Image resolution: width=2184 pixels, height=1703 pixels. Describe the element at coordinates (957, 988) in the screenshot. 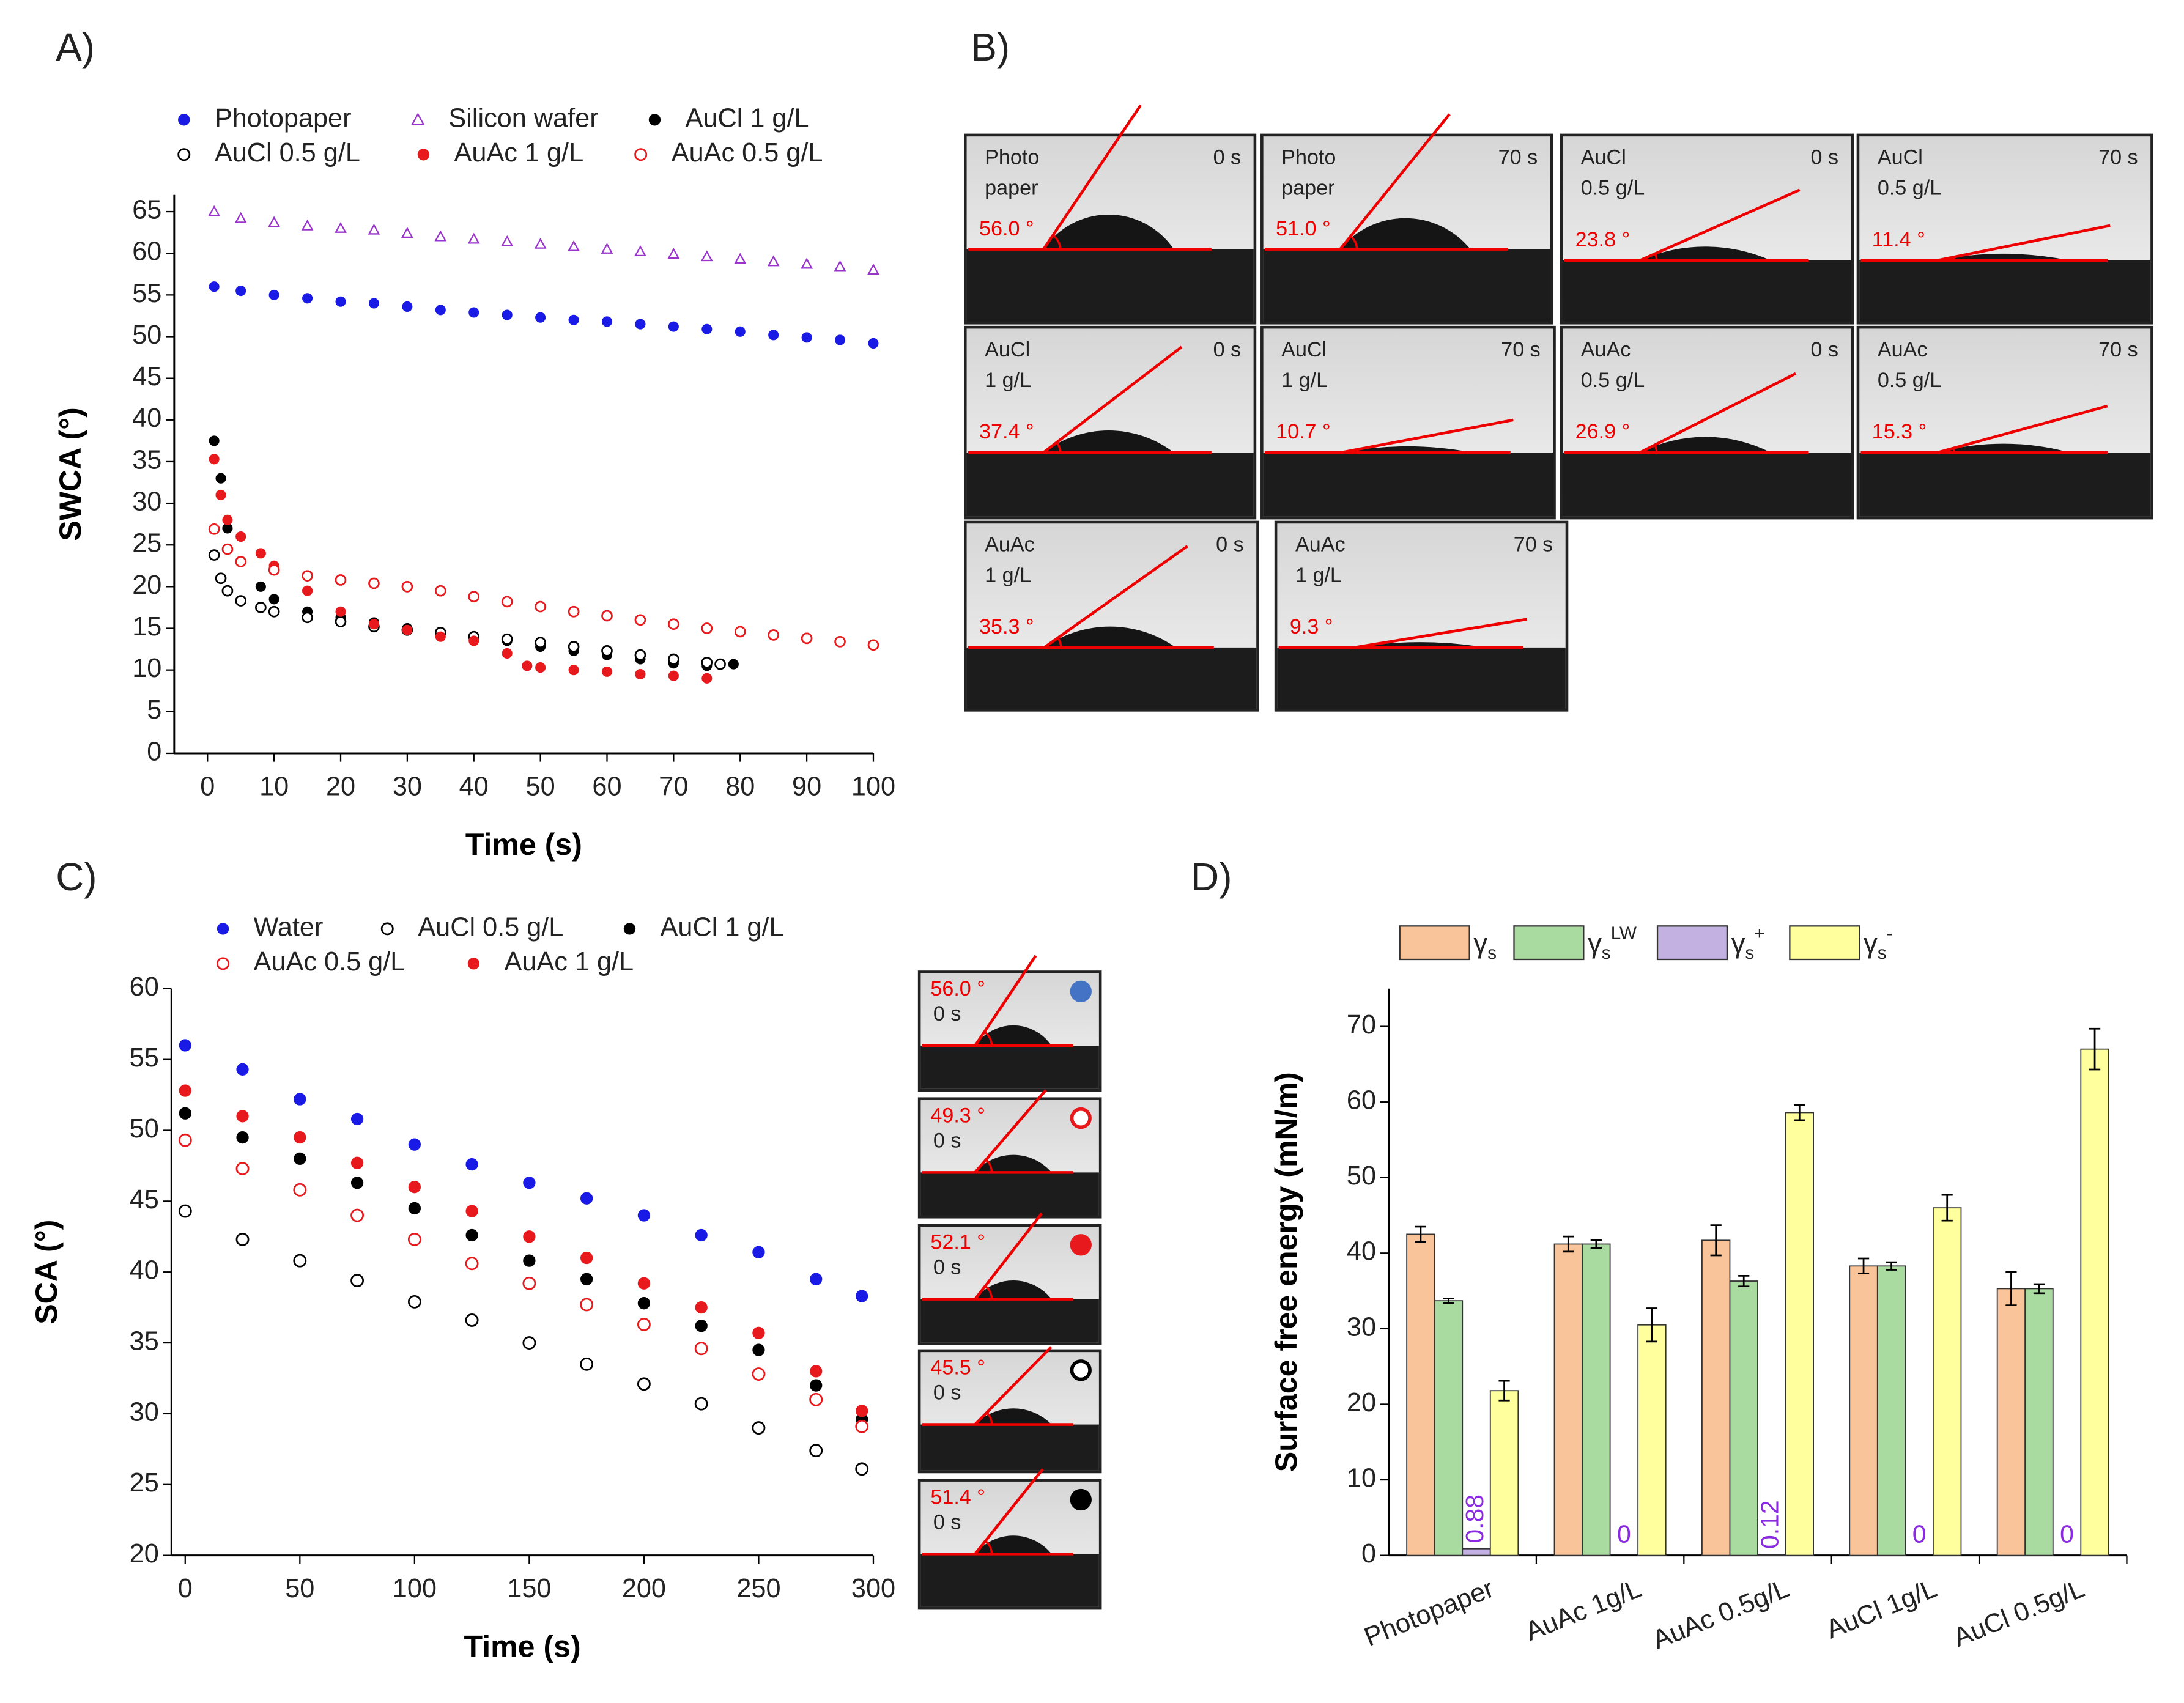

I see `contact-angle: 56.0 °` at that location.